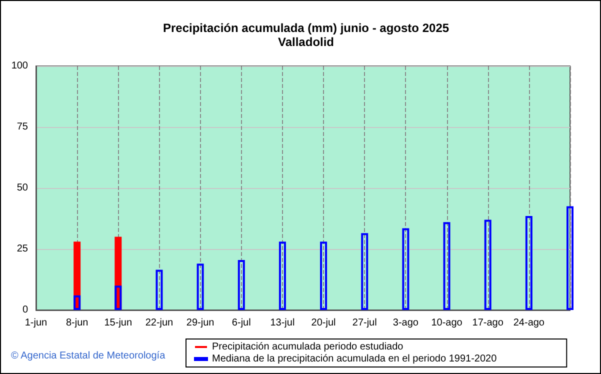 The height and width of the screenshot is (374, 601). Describe the element at coordinates (306, 42) in the screenshot. I see `chart-subtitle: Valladolid` at that location.